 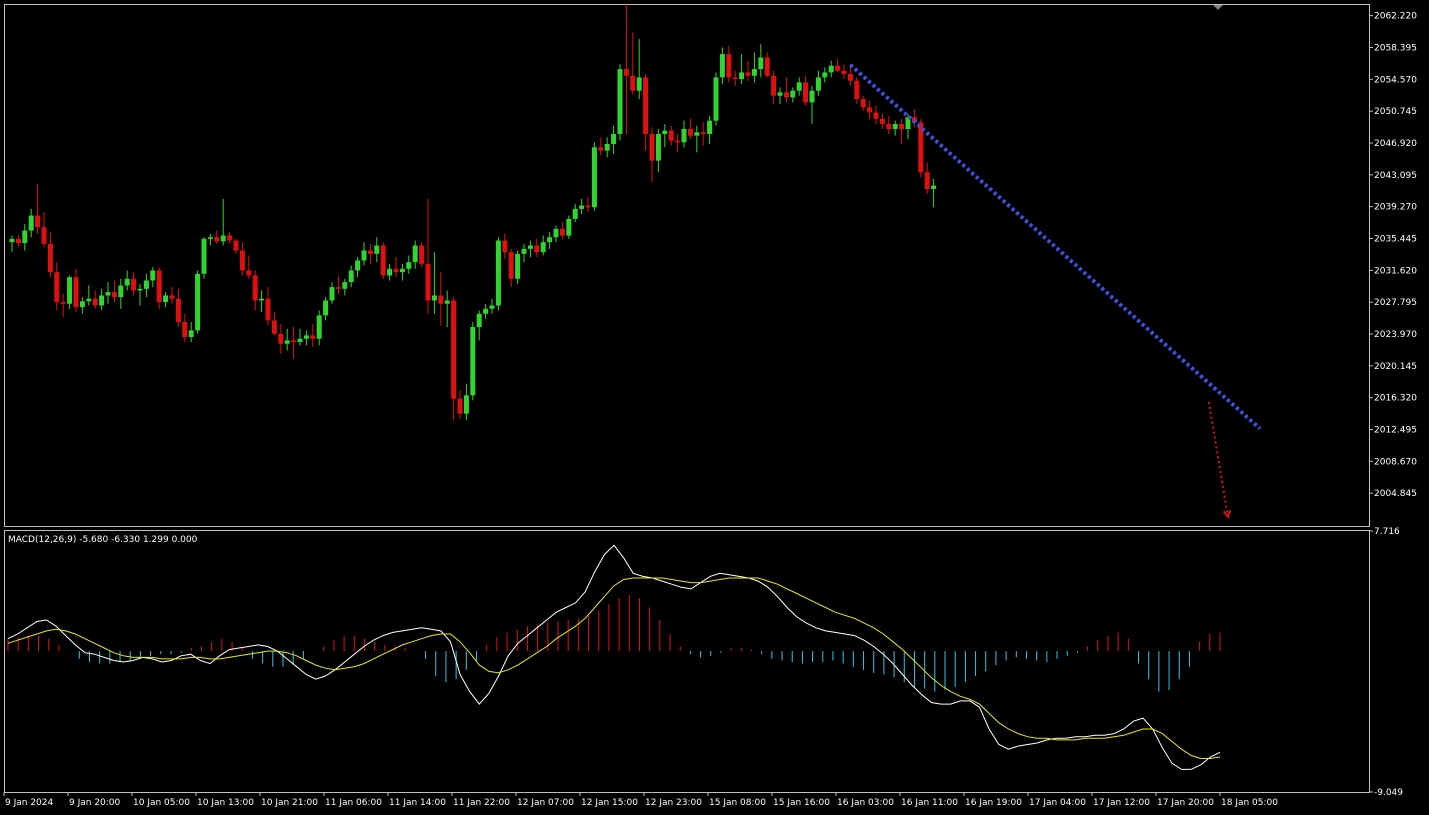 I want to click on time-tick-label: 12 Jan 15:00, so click(x=609, y=803).